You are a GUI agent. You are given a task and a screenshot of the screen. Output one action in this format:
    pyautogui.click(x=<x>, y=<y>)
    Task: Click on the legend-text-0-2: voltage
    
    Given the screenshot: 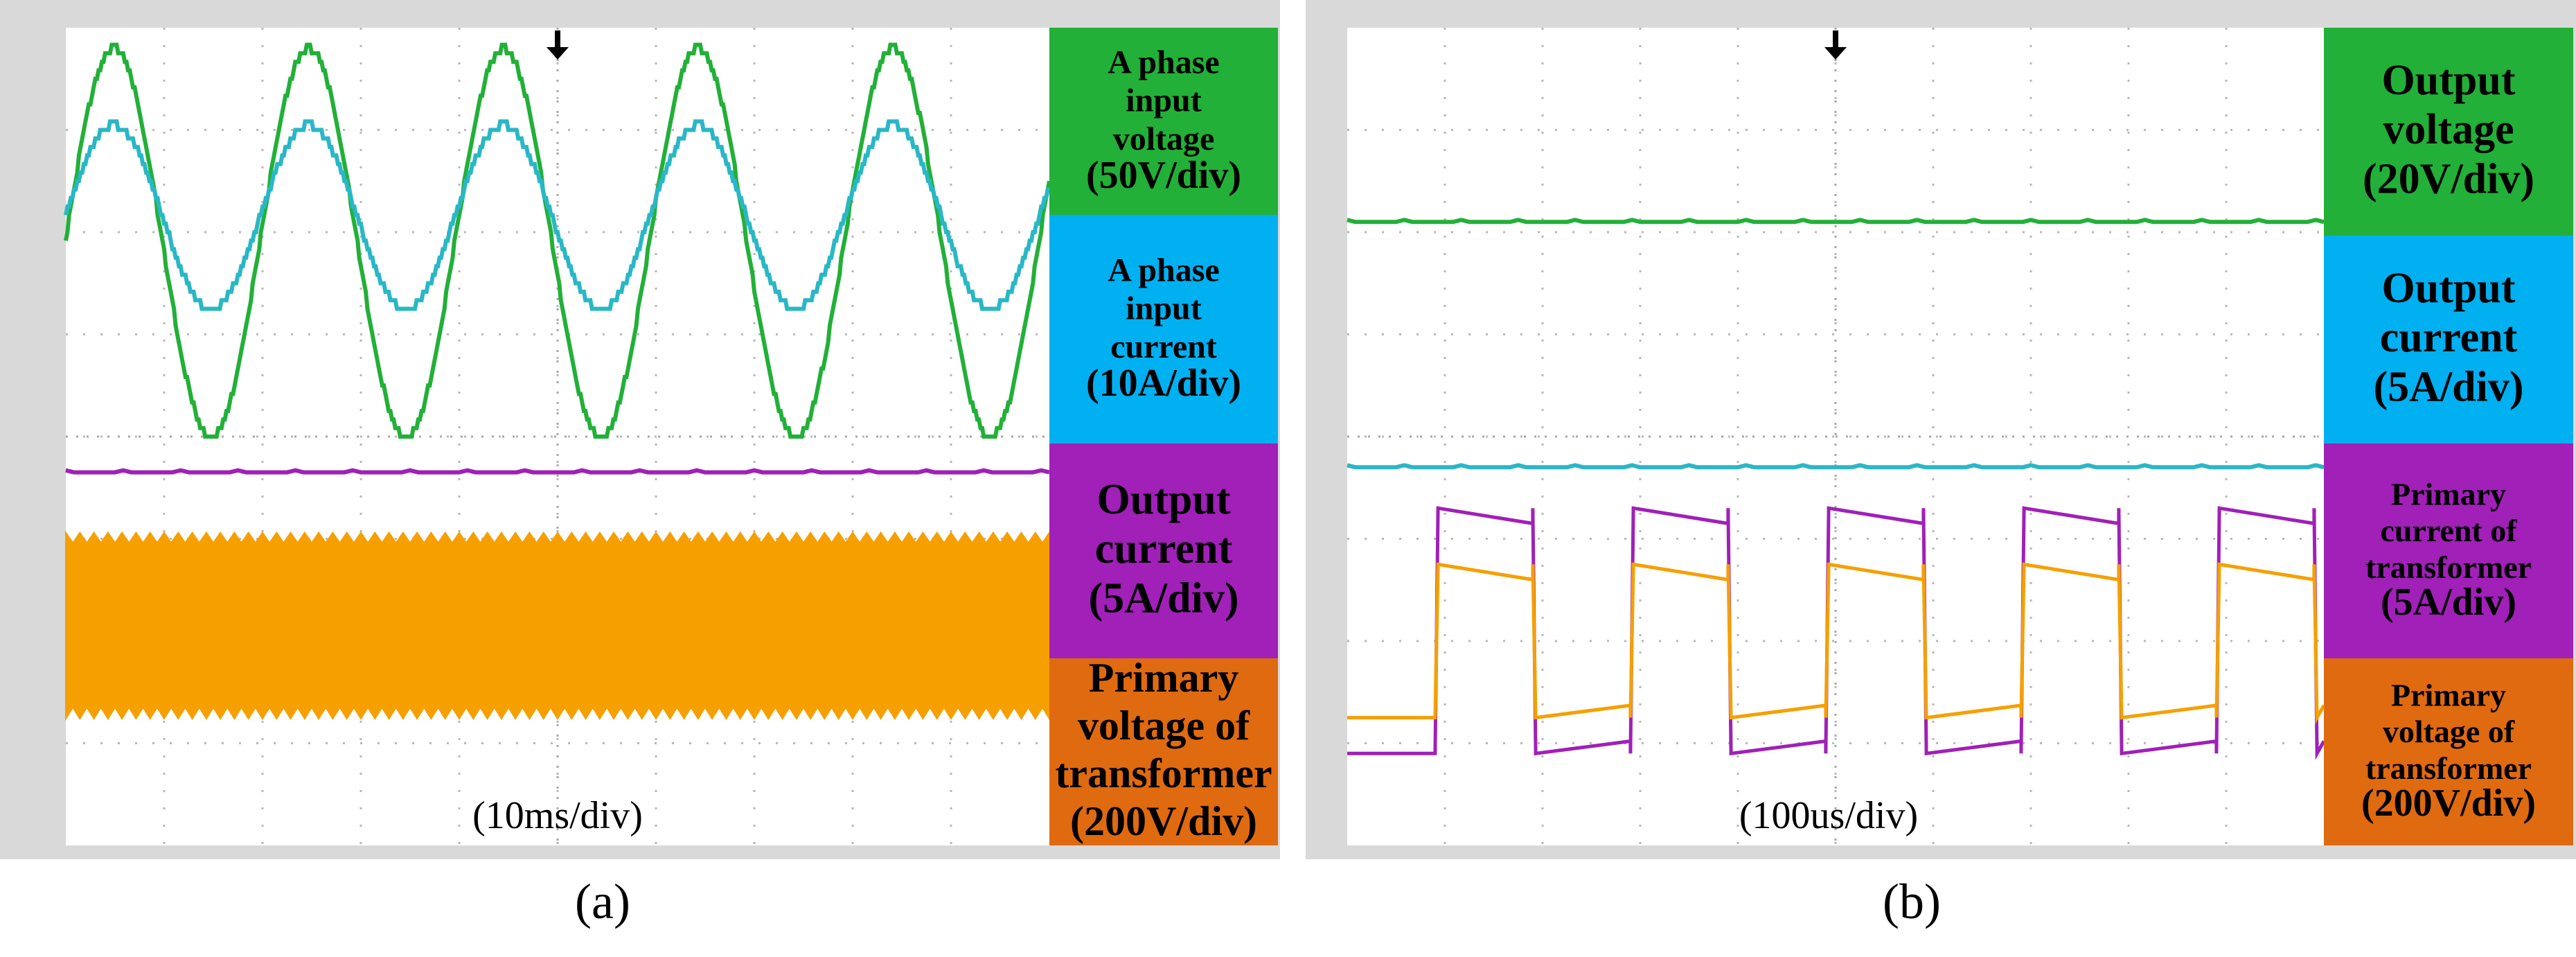 What is the action you would take?
    pyautogui.click(x=1164, y=139)
    